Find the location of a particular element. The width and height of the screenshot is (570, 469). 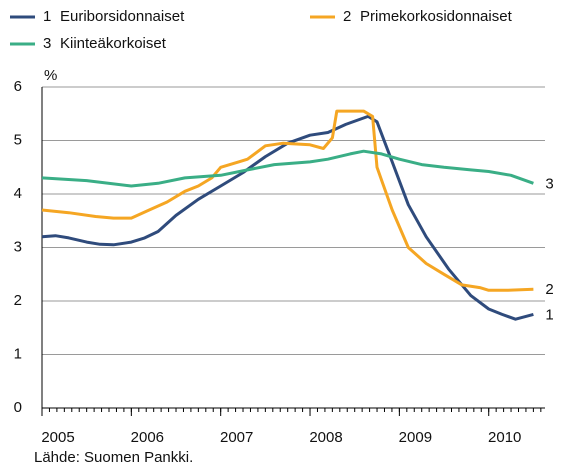

x-tick-label: 2007 is located at coordinates (236, 437).